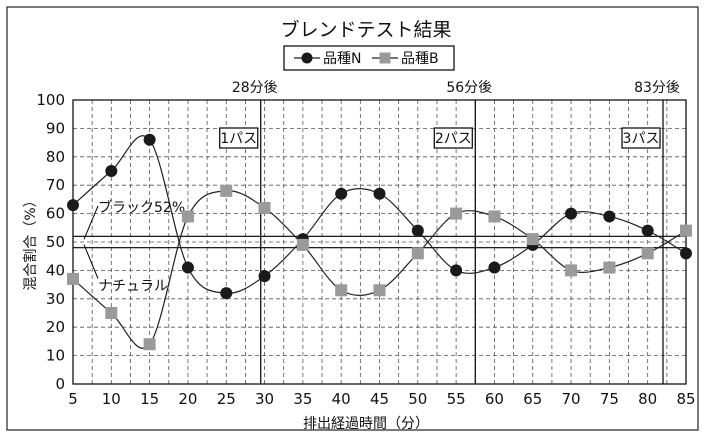 The width and height of the screenshot is (706, 435). What do you see at coordinates (187, 399) in the screenshot?
I see `x-tick-label: 20` at bounding box center [187, 399].